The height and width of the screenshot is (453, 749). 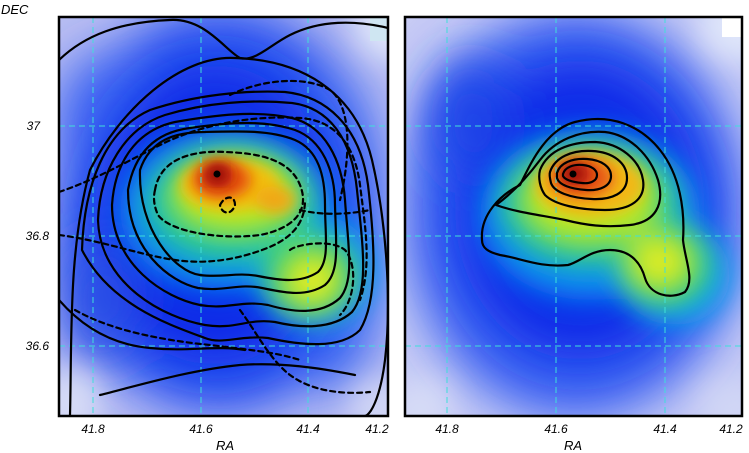 I want to click on left-ylabel: DEC, so click(x=15, y=9).